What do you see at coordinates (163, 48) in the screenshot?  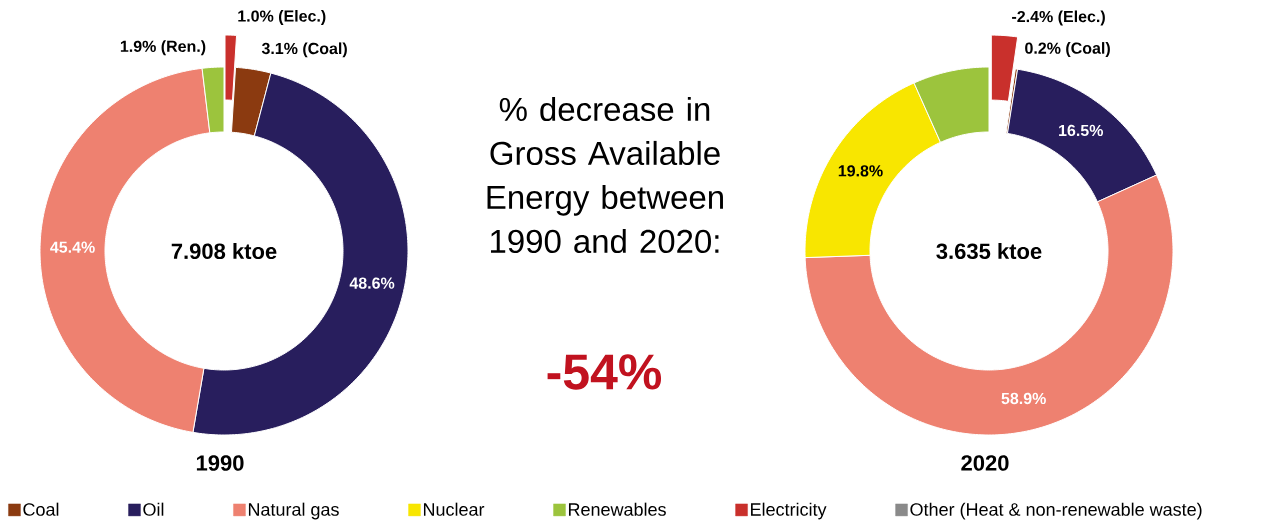 I see `data-label: 1.9% (Ren.)` at bounding box center [163, 48].